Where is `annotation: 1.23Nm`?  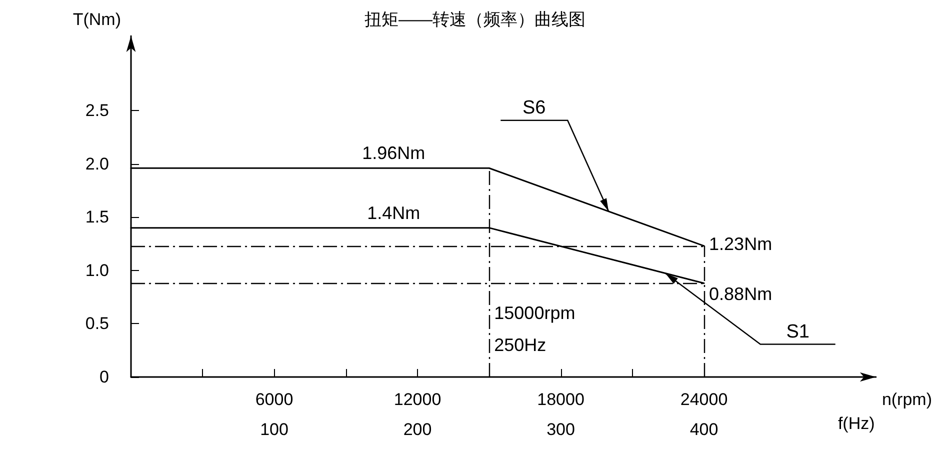 annotation: 1.23Nm is located at coordinates (740, 244).